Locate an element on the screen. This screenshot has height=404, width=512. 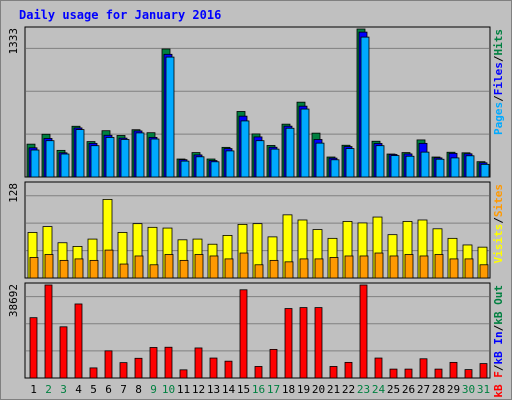
day-label: 10 is located at coordinates (168, 389).